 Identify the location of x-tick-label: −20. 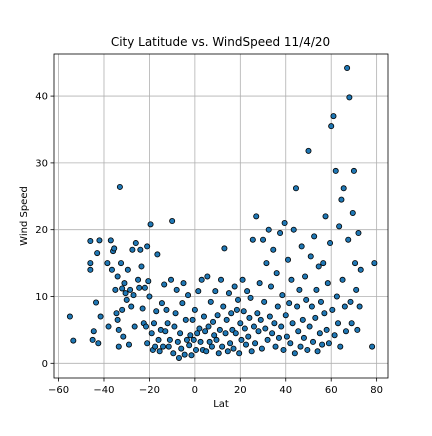
(149, 390).